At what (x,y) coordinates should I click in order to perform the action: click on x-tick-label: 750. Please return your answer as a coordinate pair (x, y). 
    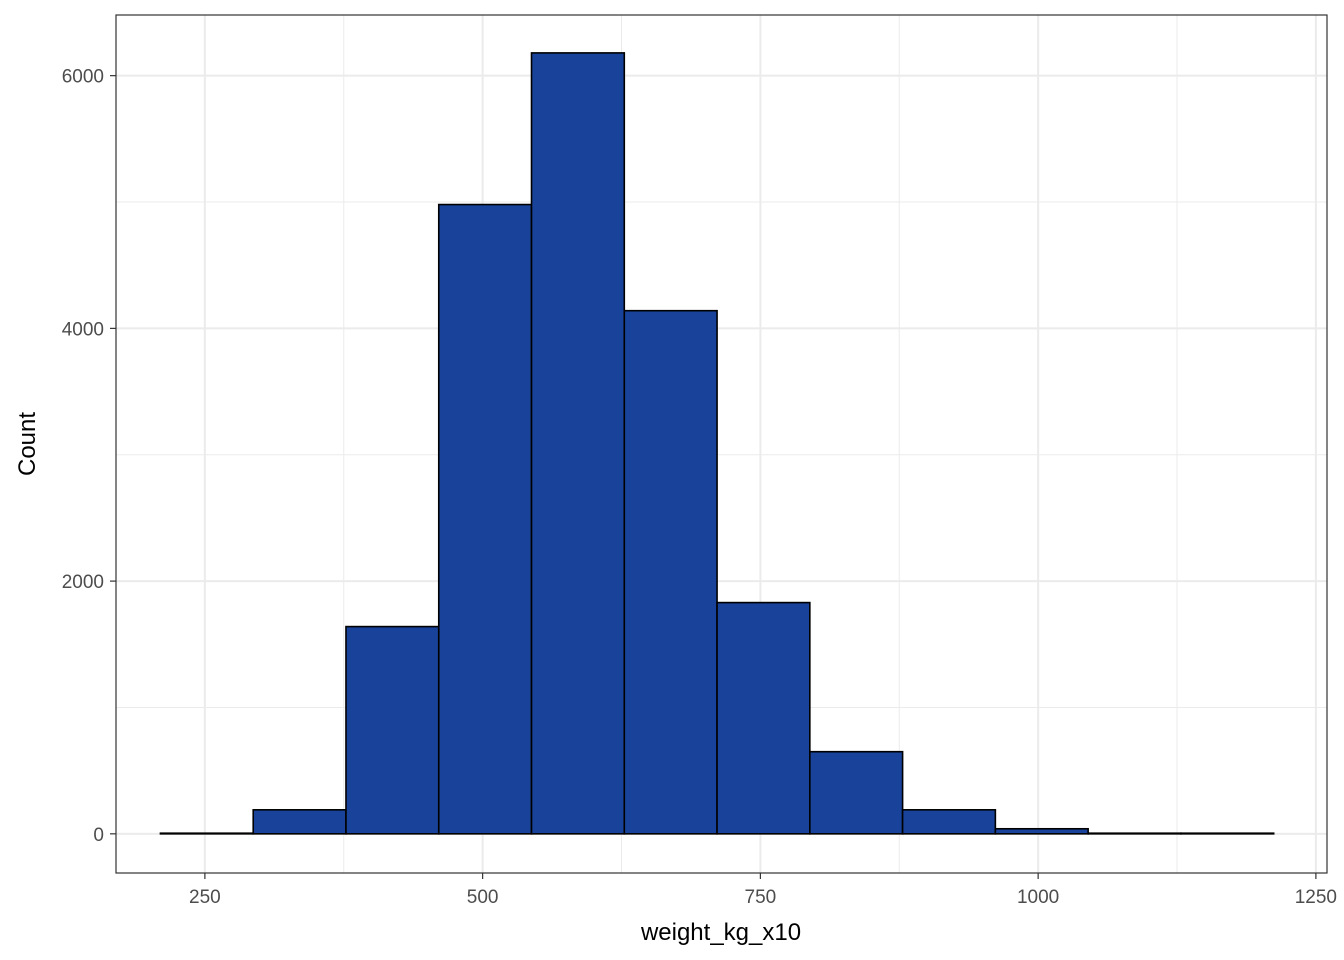
    Looking at the image, I should click on (761, 897).